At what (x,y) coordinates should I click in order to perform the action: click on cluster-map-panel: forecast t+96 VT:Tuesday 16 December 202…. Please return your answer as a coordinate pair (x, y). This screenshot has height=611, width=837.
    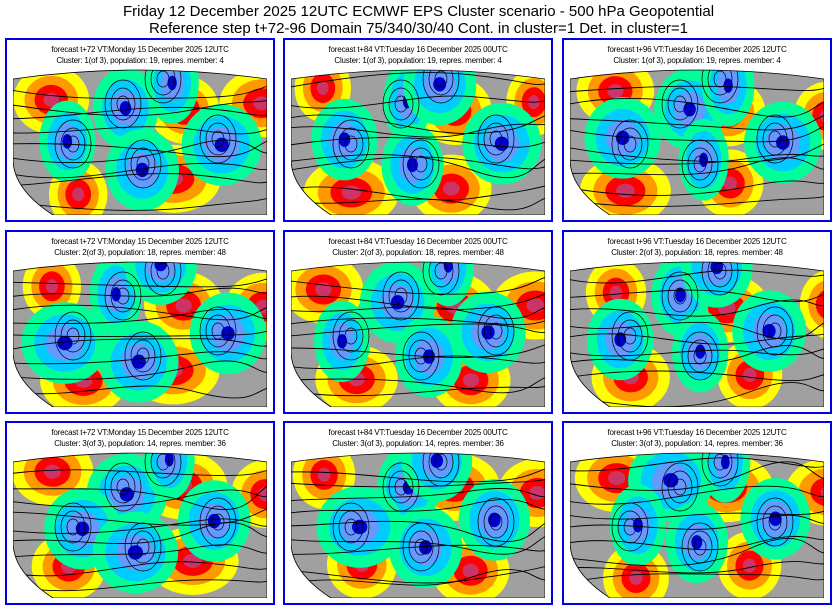
    Looking at the image, I should click on (697, 322).